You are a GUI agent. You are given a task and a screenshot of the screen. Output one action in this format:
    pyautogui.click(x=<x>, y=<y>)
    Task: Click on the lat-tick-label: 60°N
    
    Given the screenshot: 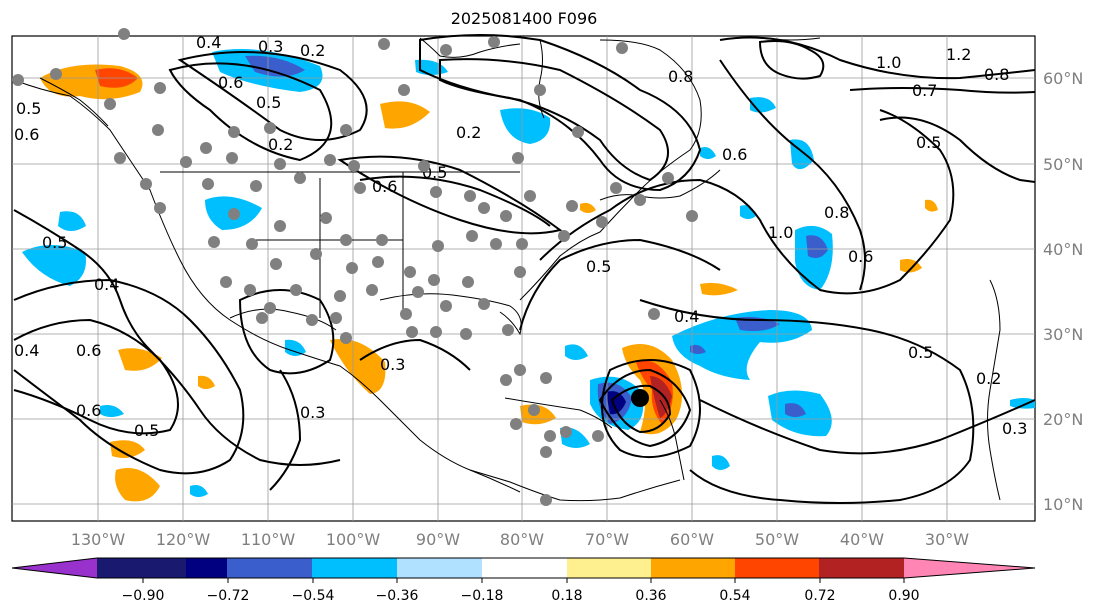 What is the action you would take?
    pyautogui.click(x=1063, y=78)
    